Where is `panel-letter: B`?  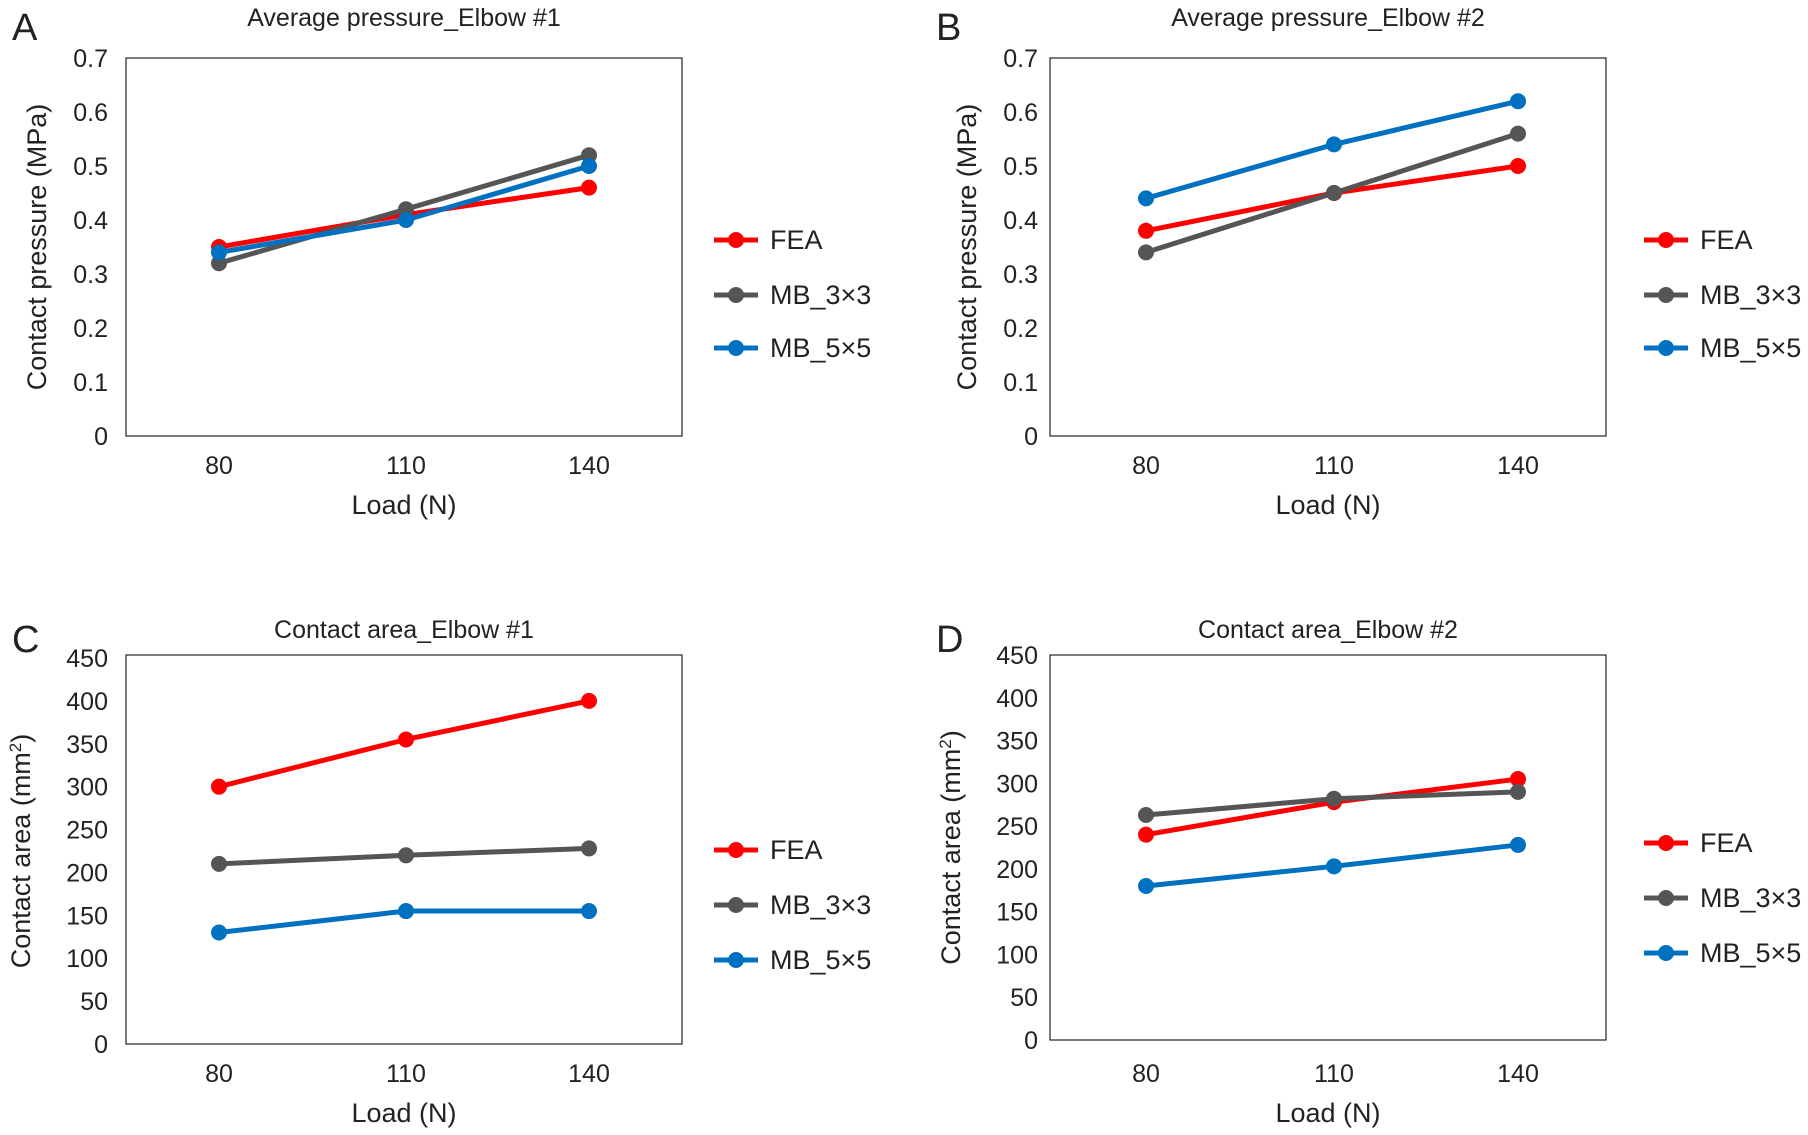 panel-letter: B is located at coordinates (948, 28).